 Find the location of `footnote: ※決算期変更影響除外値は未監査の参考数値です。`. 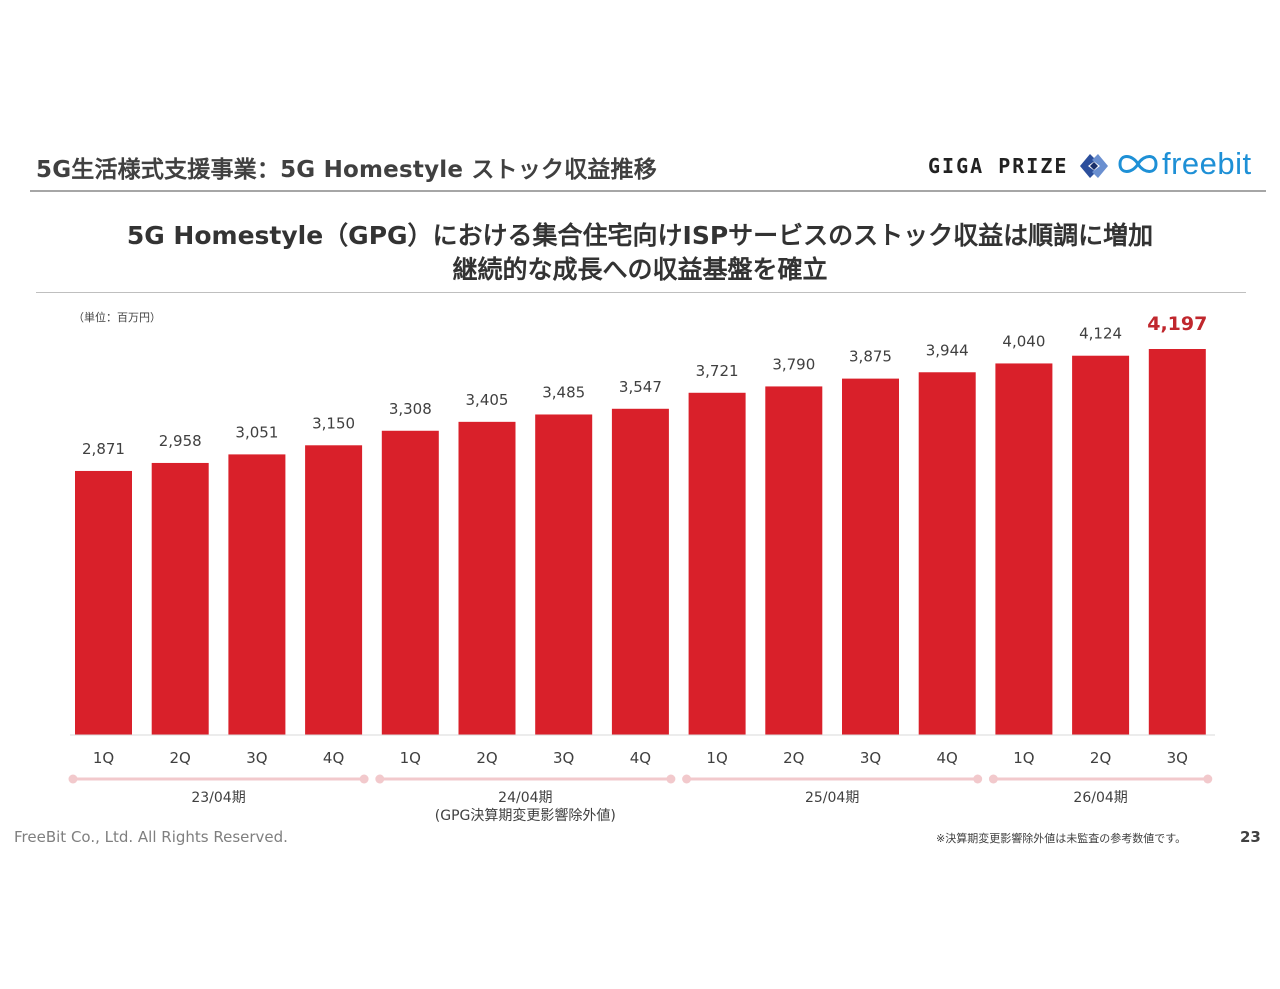

footnote: ※決算期変更影響除外値は未監査の参考数値です。 is located at coordinates (1061, 838).